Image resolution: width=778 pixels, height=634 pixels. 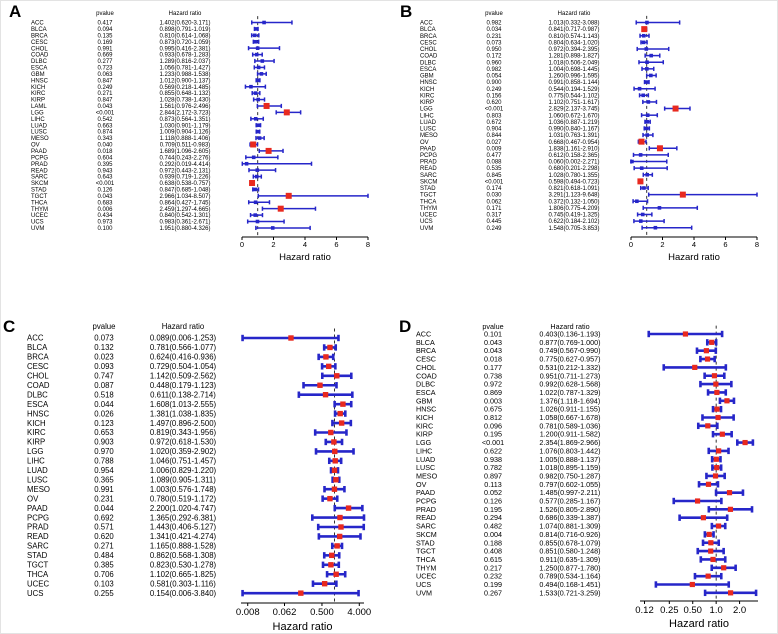 What do you see at coordinates (105, 94) in the screenshot?
I see `pvalue-cell: 0.271` at bounding box center [105, 94].